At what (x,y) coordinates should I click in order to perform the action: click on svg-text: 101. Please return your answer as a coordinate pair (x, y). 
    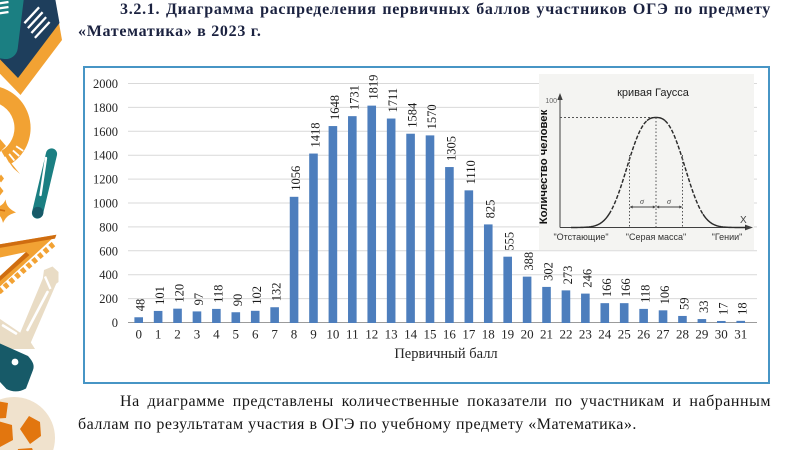
    Looking at the image, I should click on (160, 295).